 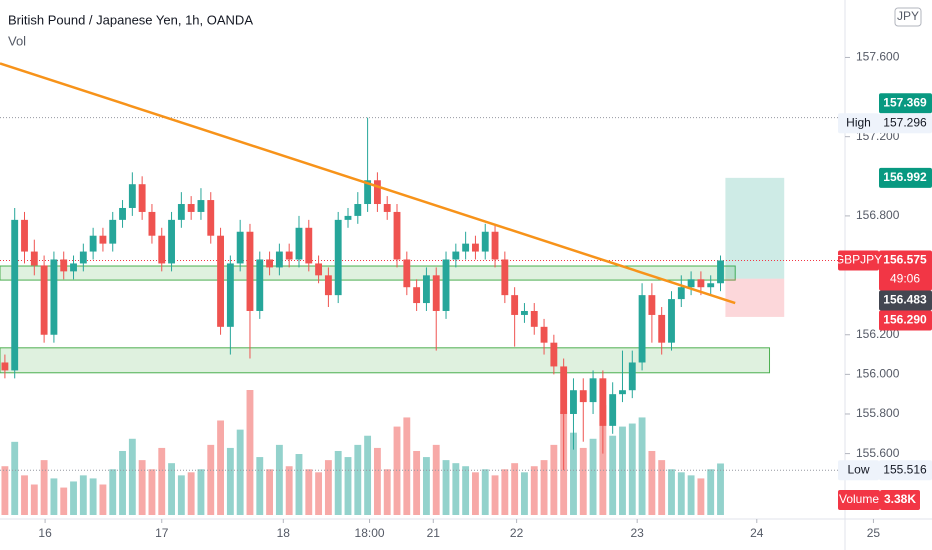 What do you see at coordinates (130, 19) in the screenshot?
I see `chart-title: British Pound / Japanese Yen, 1h, OANDA` at bounding box center [130, 19].